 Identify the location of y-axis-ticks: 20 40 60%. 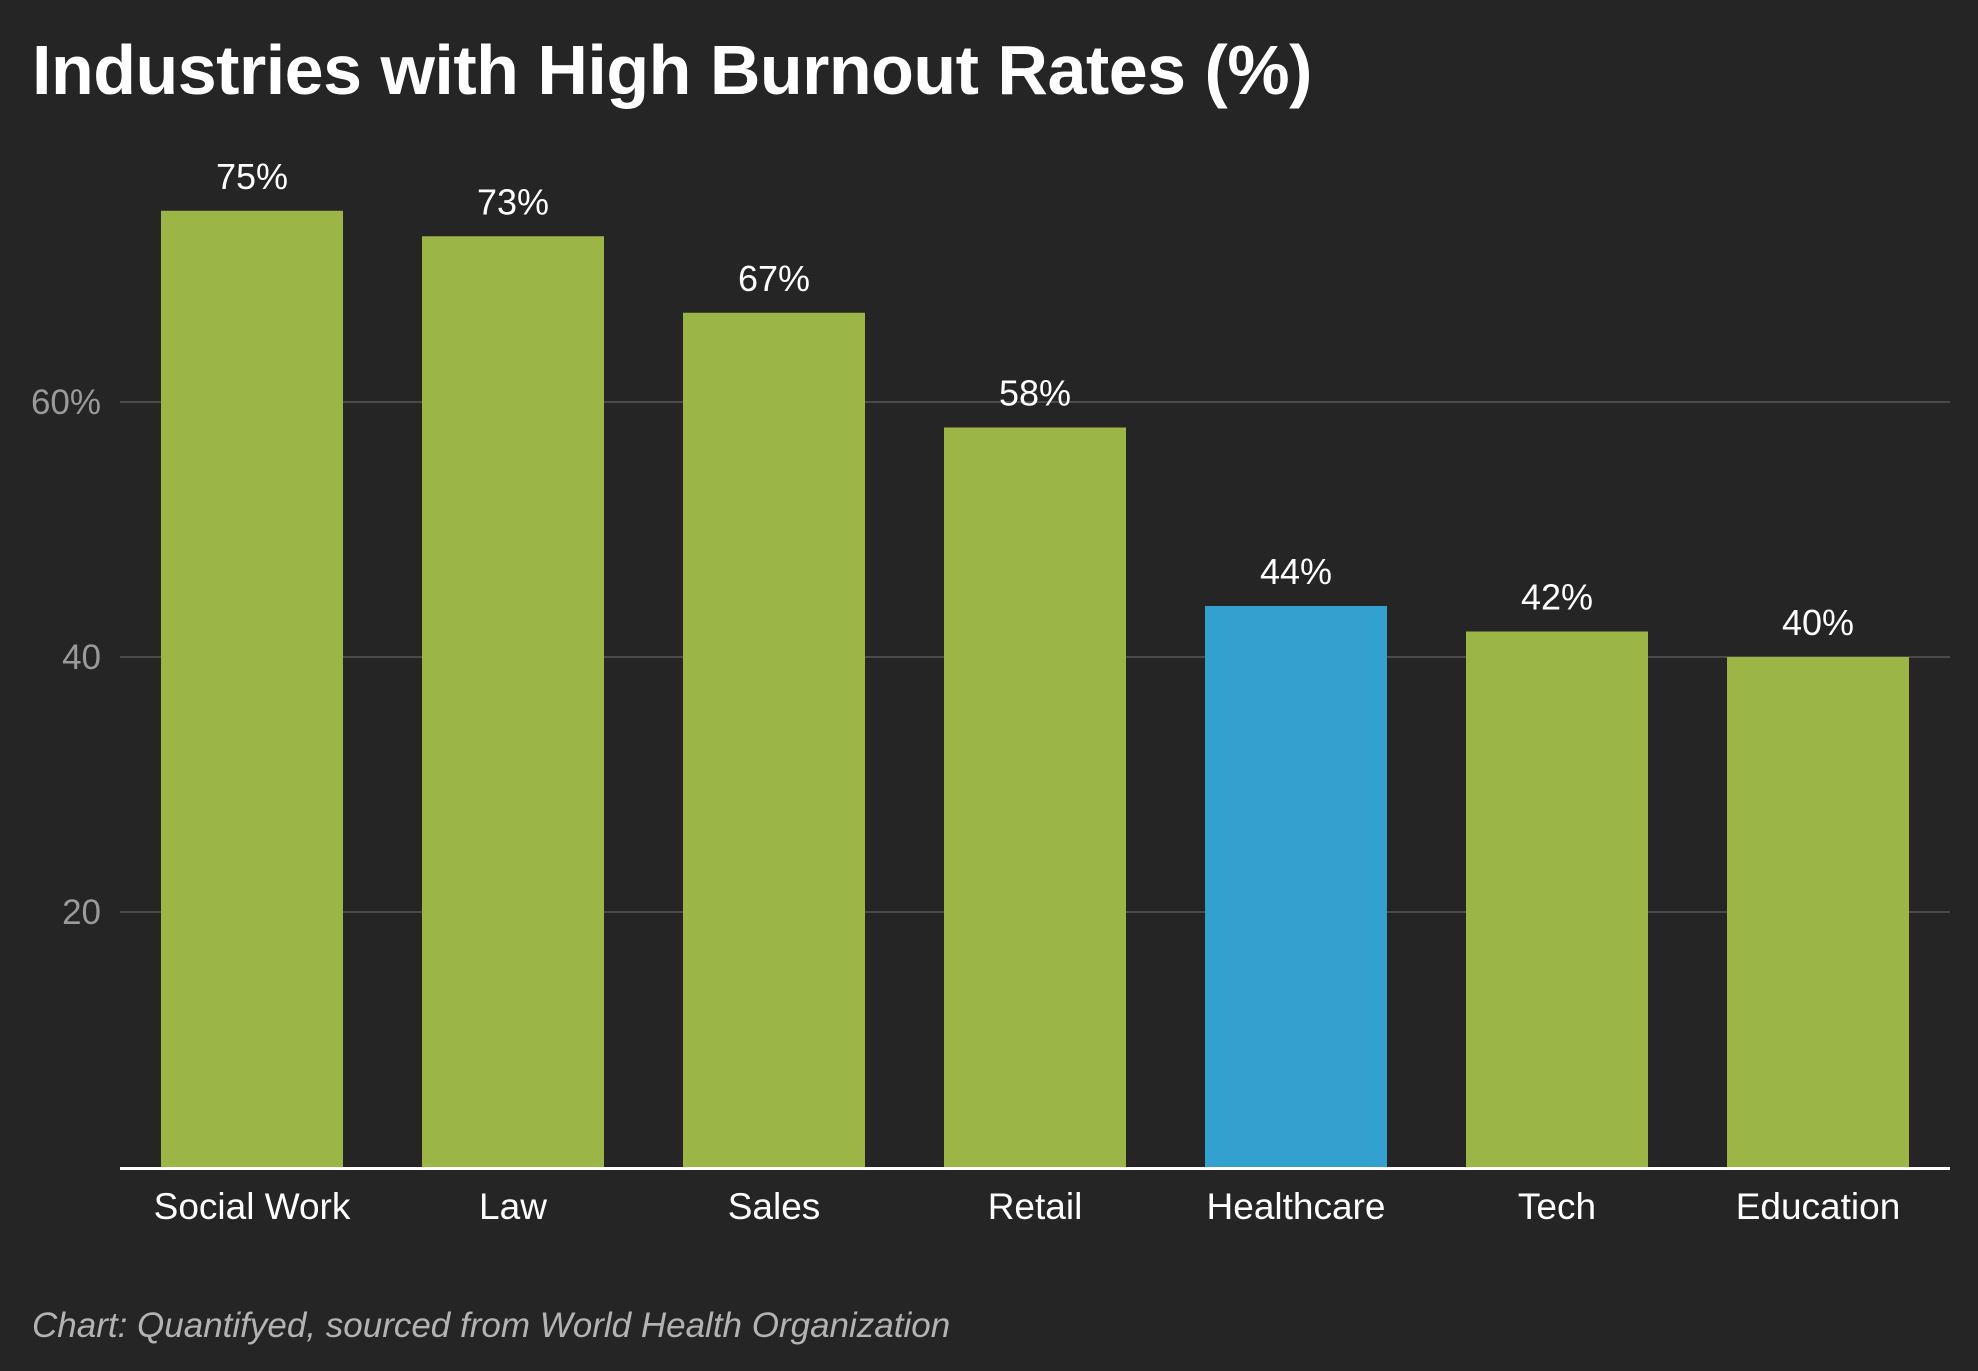
(66, 657).